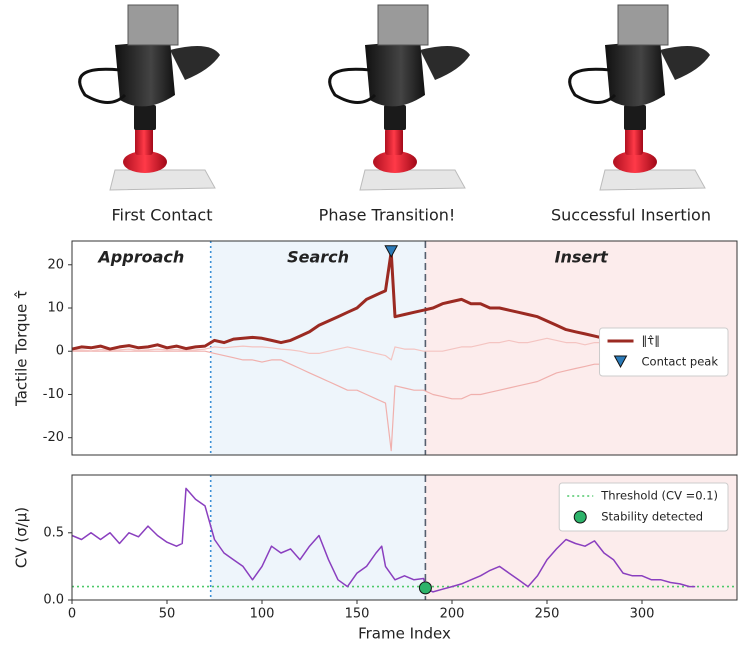 This screenshot has width=745, height=654. I want to click on x-tick-label: 250, so click(547, 614).